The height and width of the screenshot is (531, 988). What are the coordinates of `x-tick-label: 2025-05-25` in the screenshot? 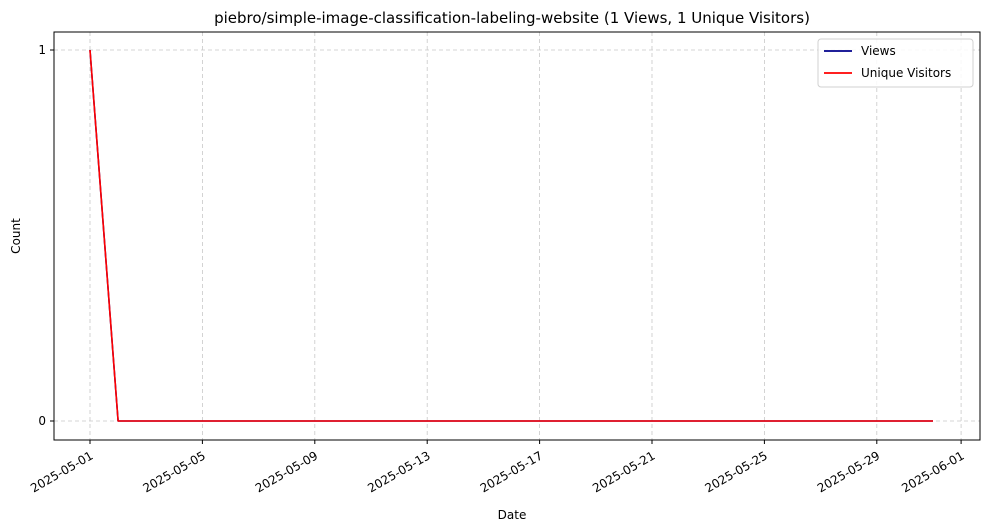 It's located at (735, 471).